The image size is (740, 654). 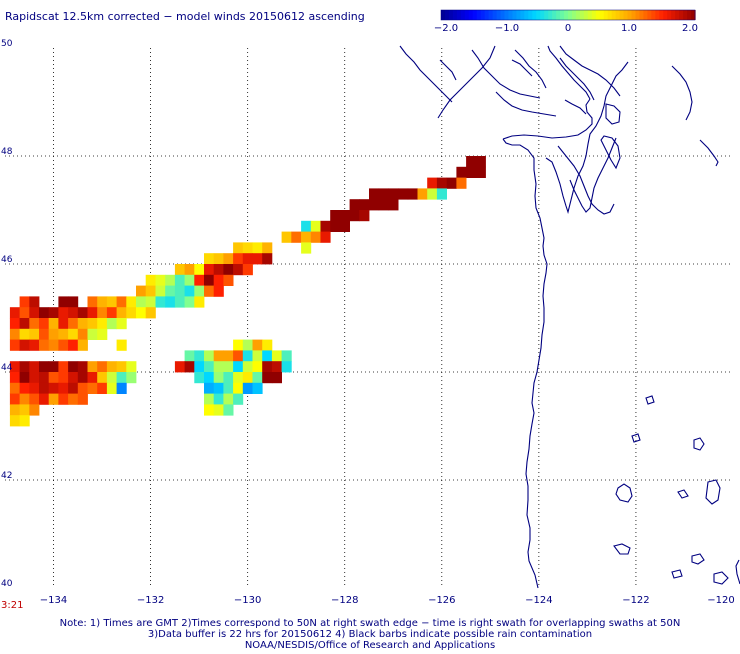 What do you see at coordinates (387, 600) in the screenshot?
I see `x-tick-labels: −134 −132 −130 −128 −126 −124 −122 −120` at bounding box center [387, 600].